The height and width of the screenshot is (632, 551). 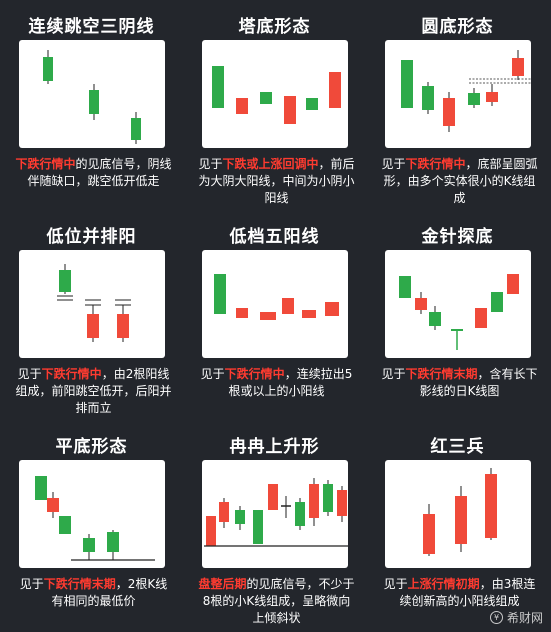 I want to click on pattern-panel: 平底形态 见于下跌行情末期，2根K线有相同的最低价, so click(x=91, y=525).